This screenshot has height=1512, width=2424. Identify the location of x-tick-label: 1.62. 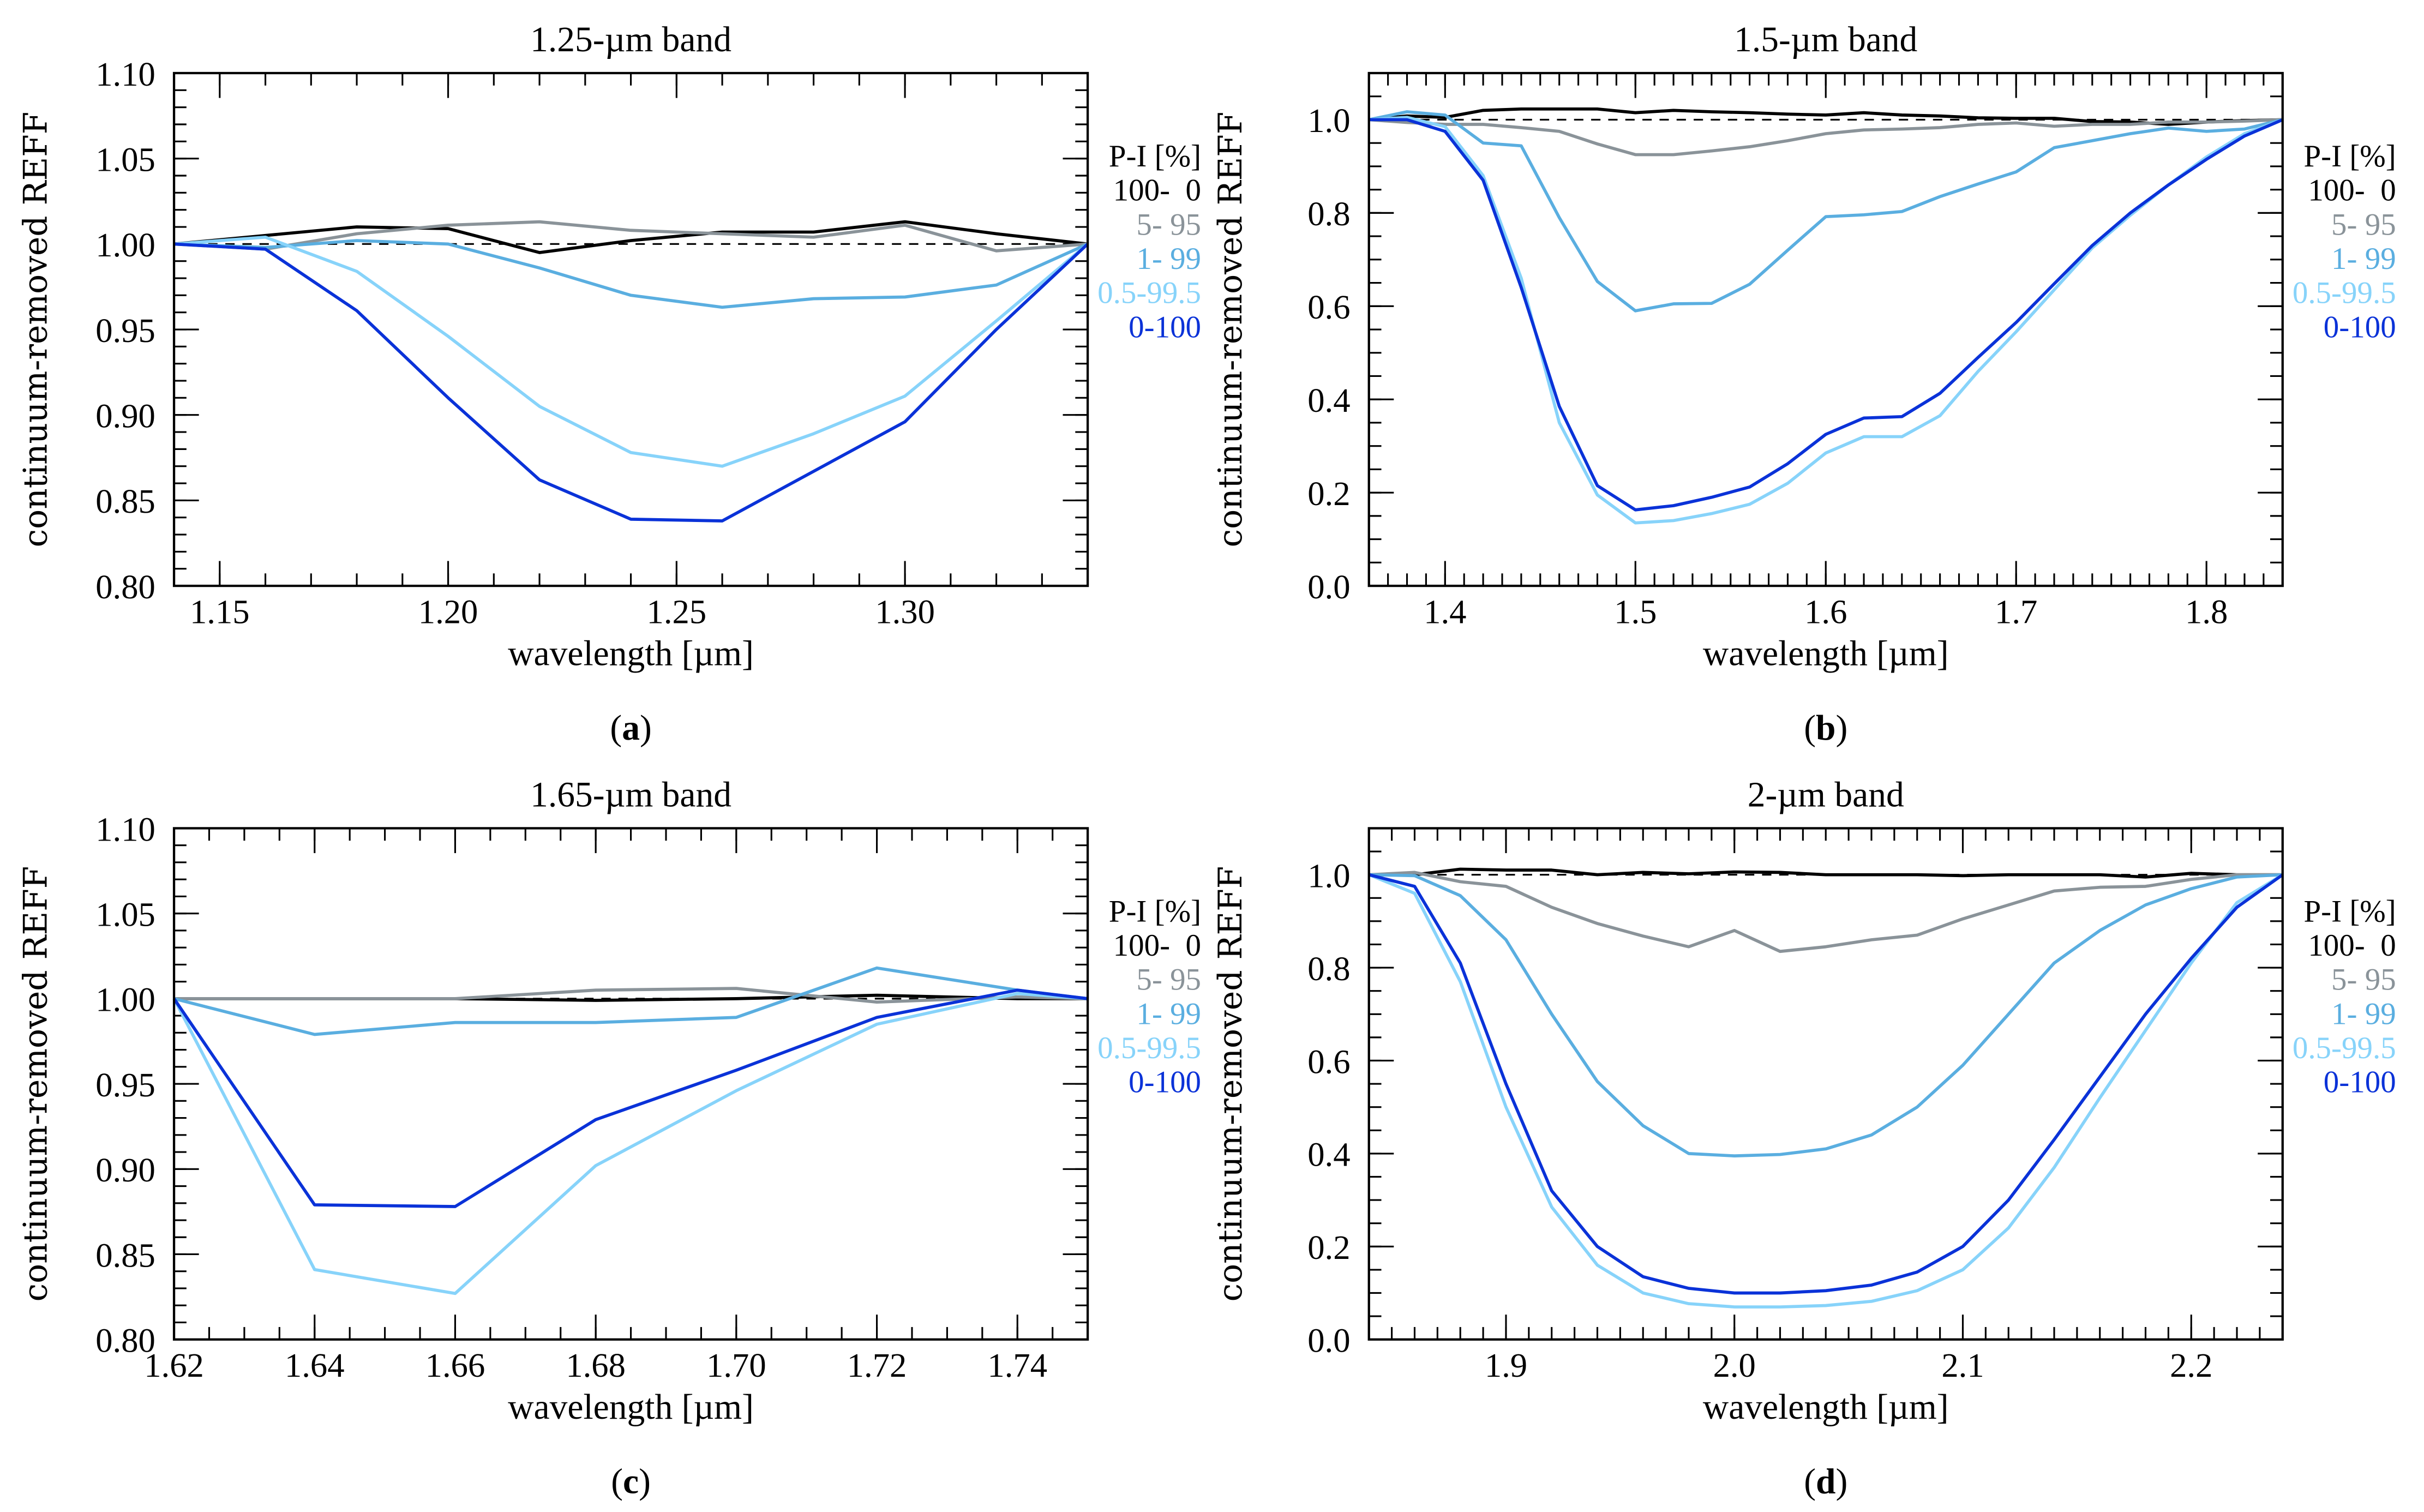
(174, 1365).